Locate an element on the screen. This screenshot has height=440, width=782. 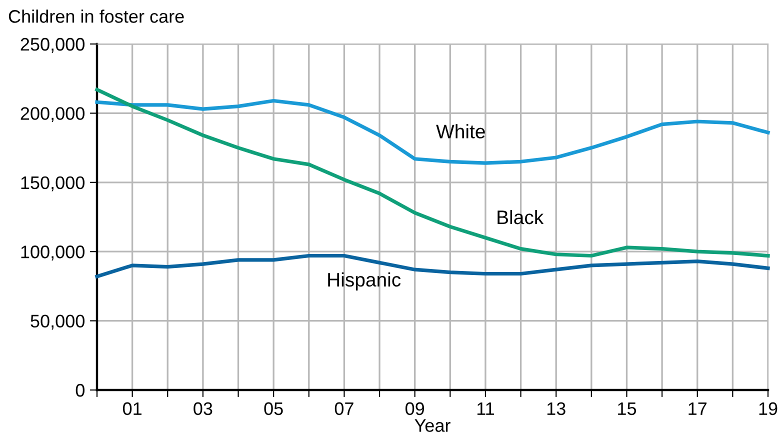
series-label: Black is located at coordinates (521, 217).